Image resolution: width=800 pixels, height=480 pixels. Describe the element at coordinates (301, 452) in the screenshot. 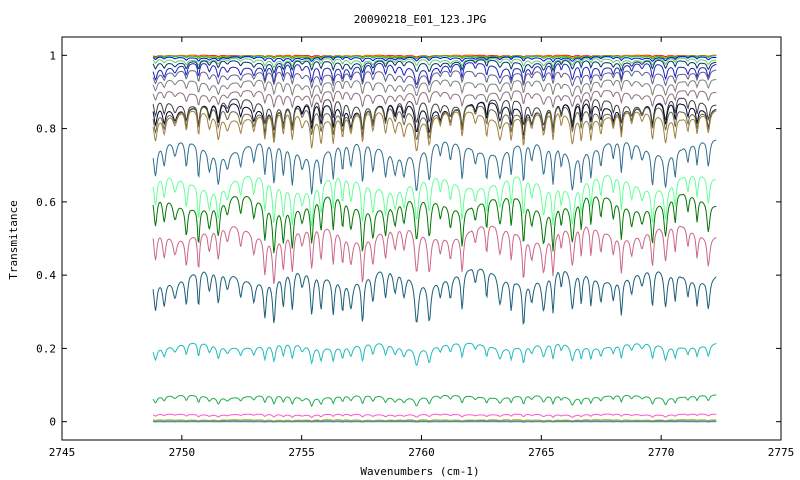

I see `x-tick-label: 2755` at that location.